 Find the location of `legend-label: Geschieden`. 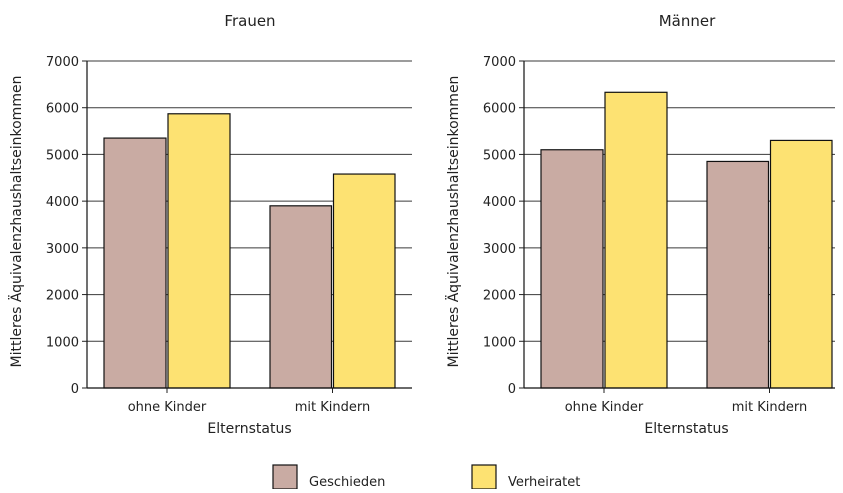

legend-label: Geschieden is located at coordinates (347, 482).